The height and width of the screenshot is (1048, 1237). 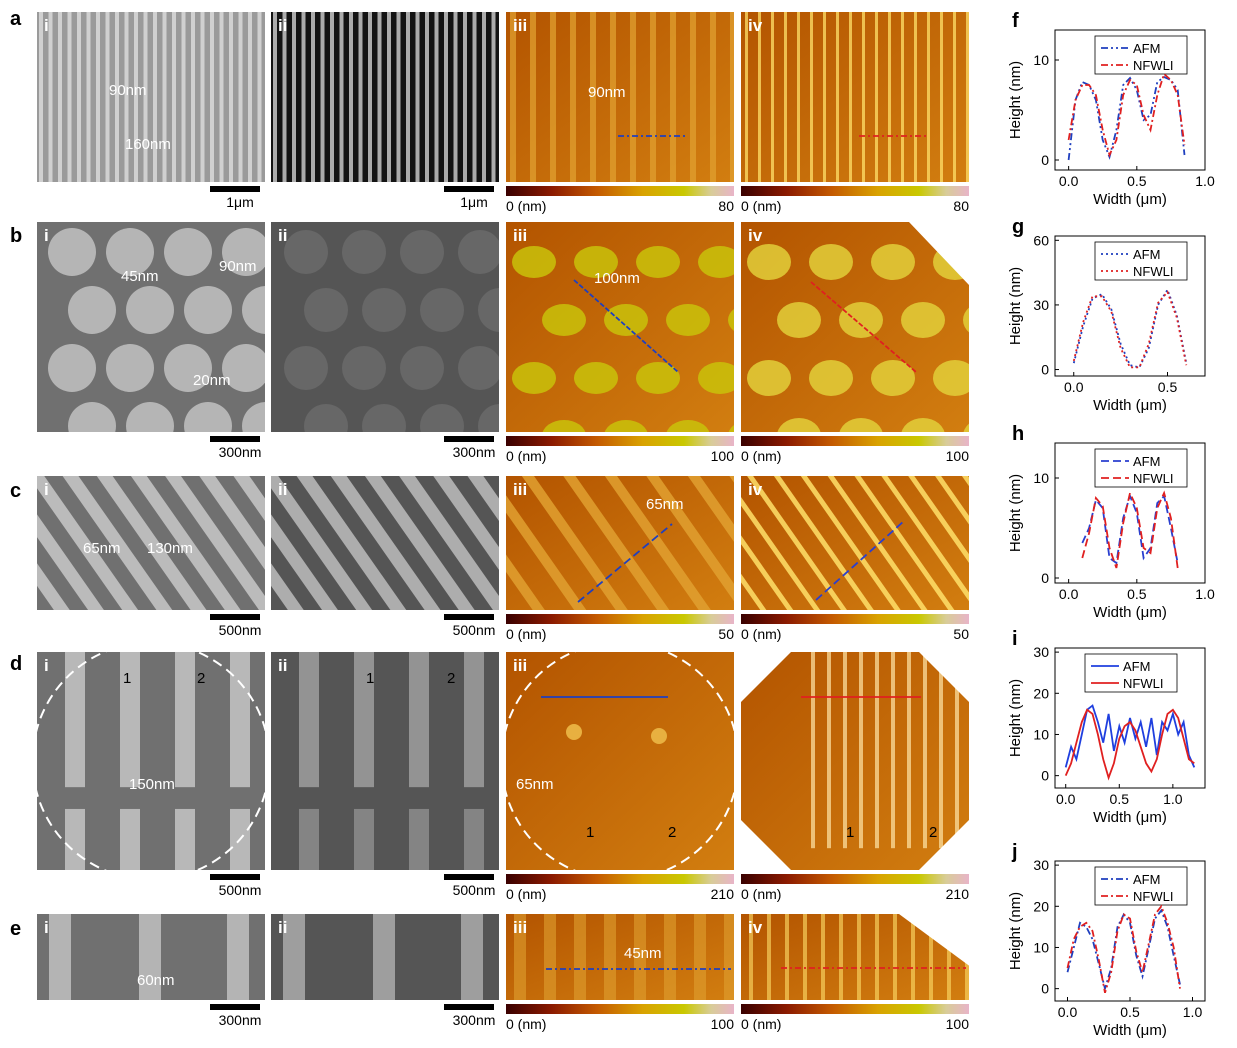 What do you see at coordinates (283, 235) in the screenshot?
I see `panel-label-b-ii: ii` at bounding box center [283, 235].